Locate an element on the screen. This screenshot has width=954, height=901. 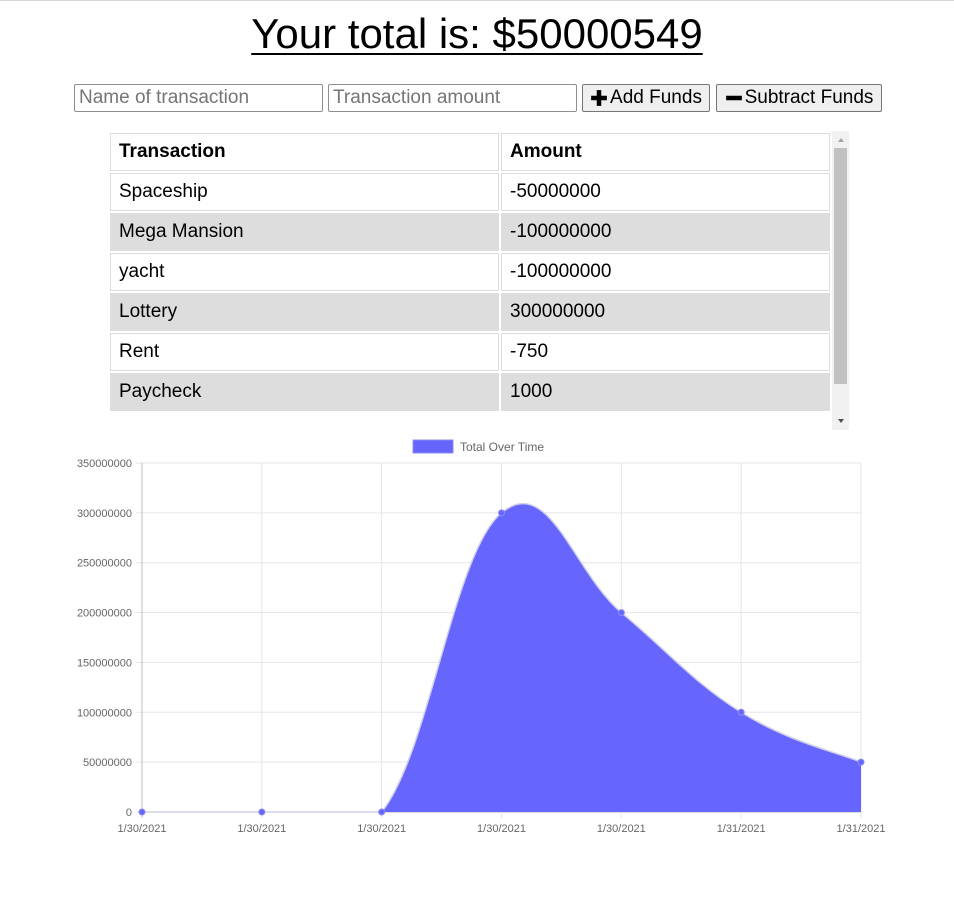
transaction-name-cell: Rent is located at coordinates (304, 352).